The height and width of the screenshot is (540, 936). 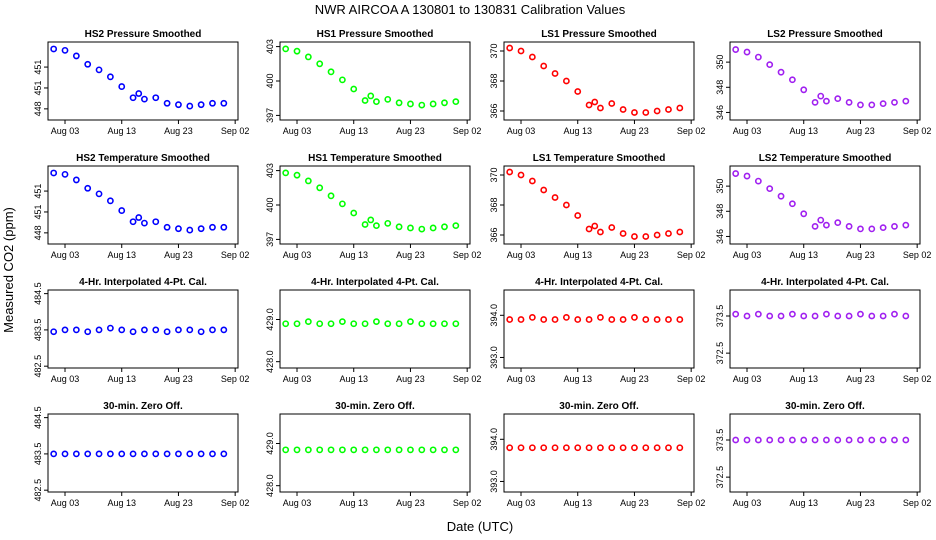 I want to click on y-tick-label: 346, so click(x=720, y=112).